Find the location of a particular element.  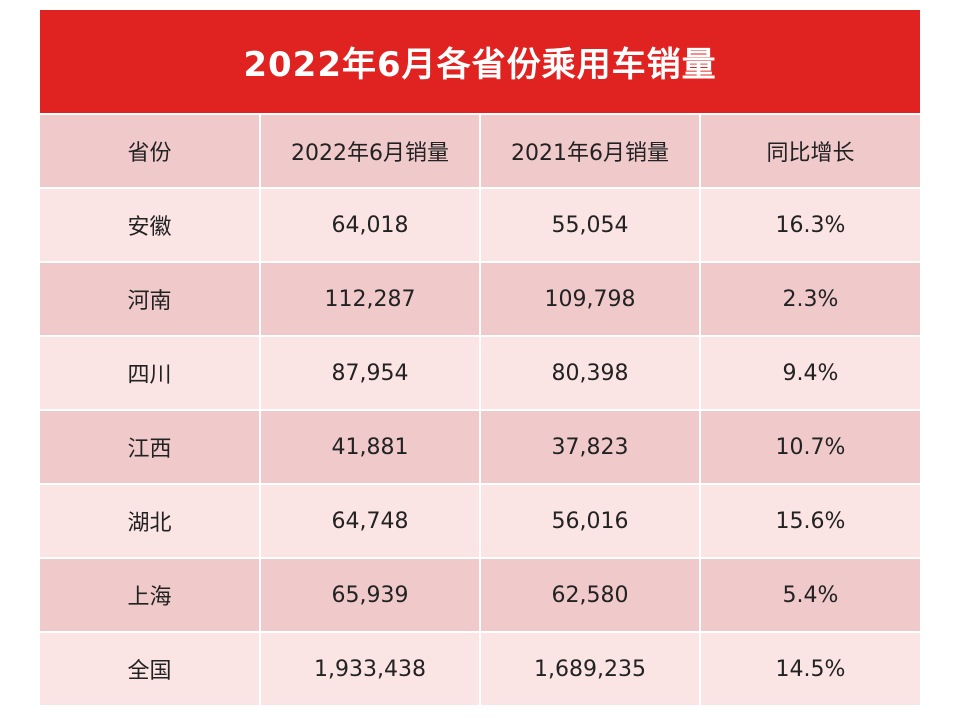

table-row: 上海 65,939 62,580 5.4% is located at coordinates (480, 595).